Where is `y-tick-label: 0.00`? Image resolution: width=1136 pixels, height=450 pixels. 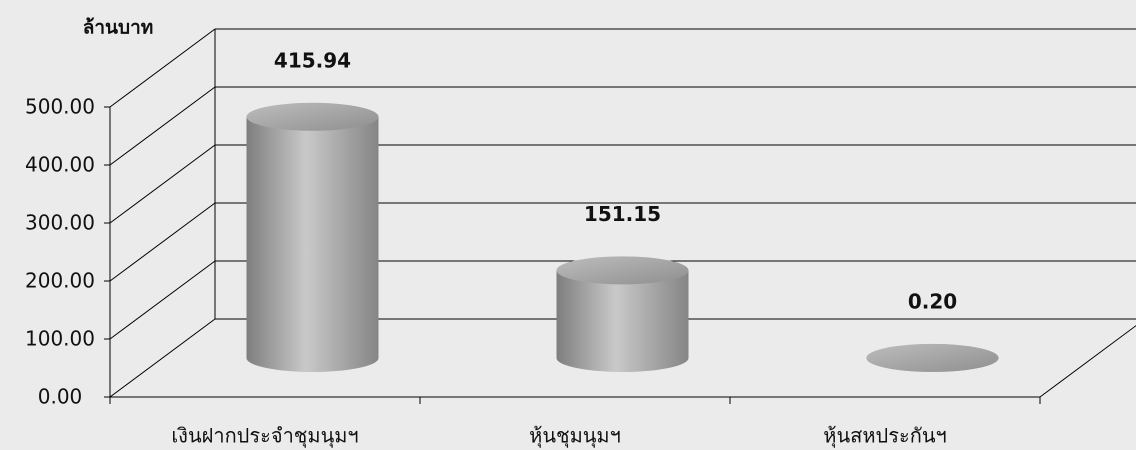 y-tick-label: 0.00 is located at coordinates (60, 397).